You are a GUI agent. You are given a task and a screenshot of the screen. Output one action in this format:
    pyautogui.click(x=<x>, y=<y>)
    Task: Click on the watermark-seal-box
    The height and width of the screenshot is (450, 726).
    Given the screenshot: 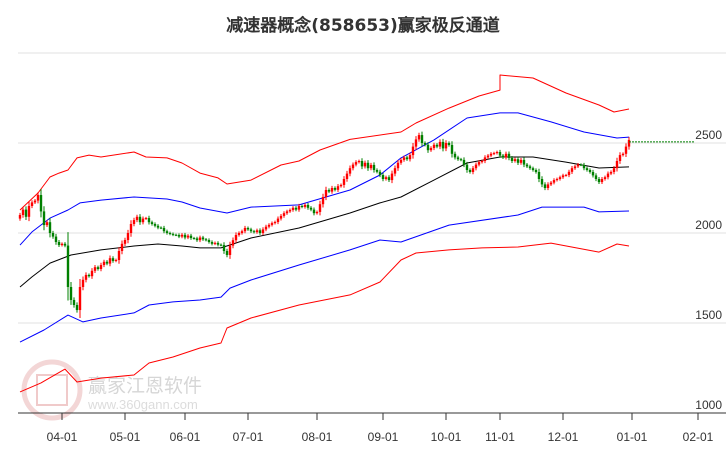 What is the action you would take?
    pyautogui.click(x=52, y=390)
    